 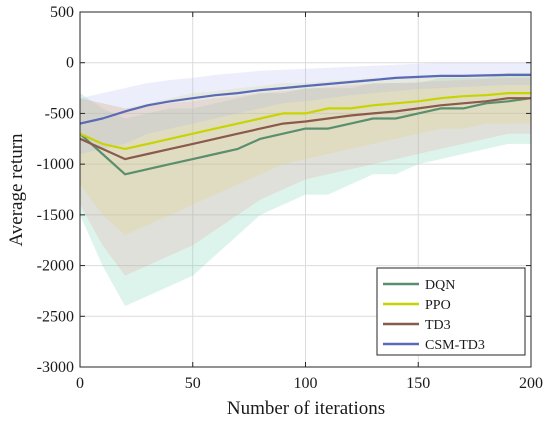 What do you see at coordinates (55, 316) in the screenshot?
I see `y-tick-label: -2500` at bounding box center [55, 316].